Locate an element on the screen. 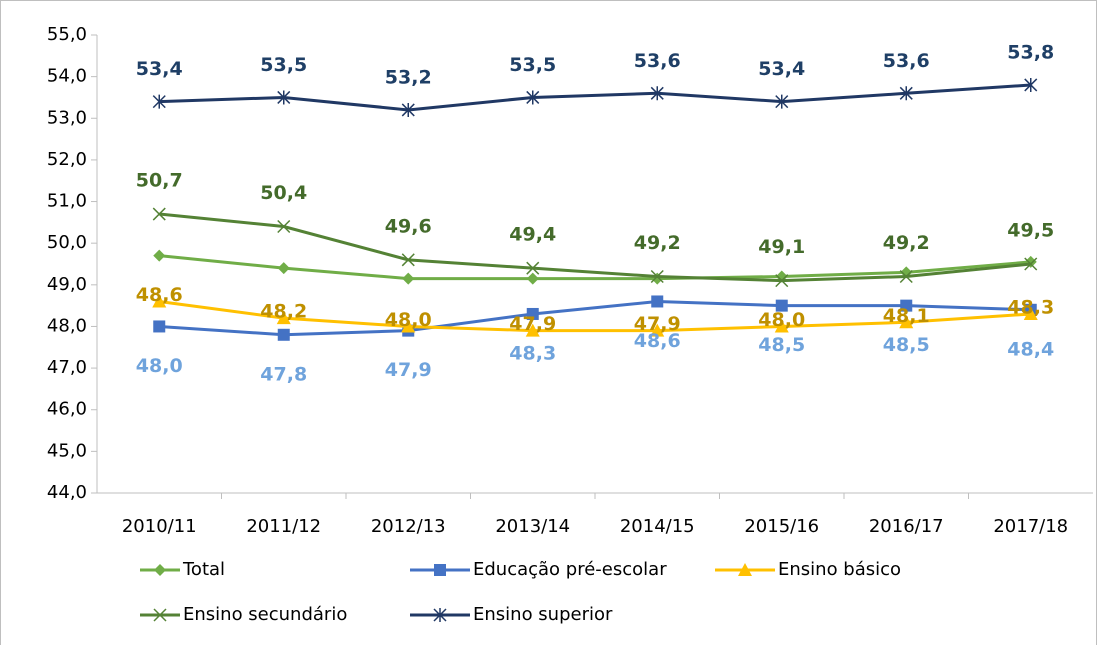 The image size is (1099, 645). legend-label: Total is located at coordinates (203, 569).